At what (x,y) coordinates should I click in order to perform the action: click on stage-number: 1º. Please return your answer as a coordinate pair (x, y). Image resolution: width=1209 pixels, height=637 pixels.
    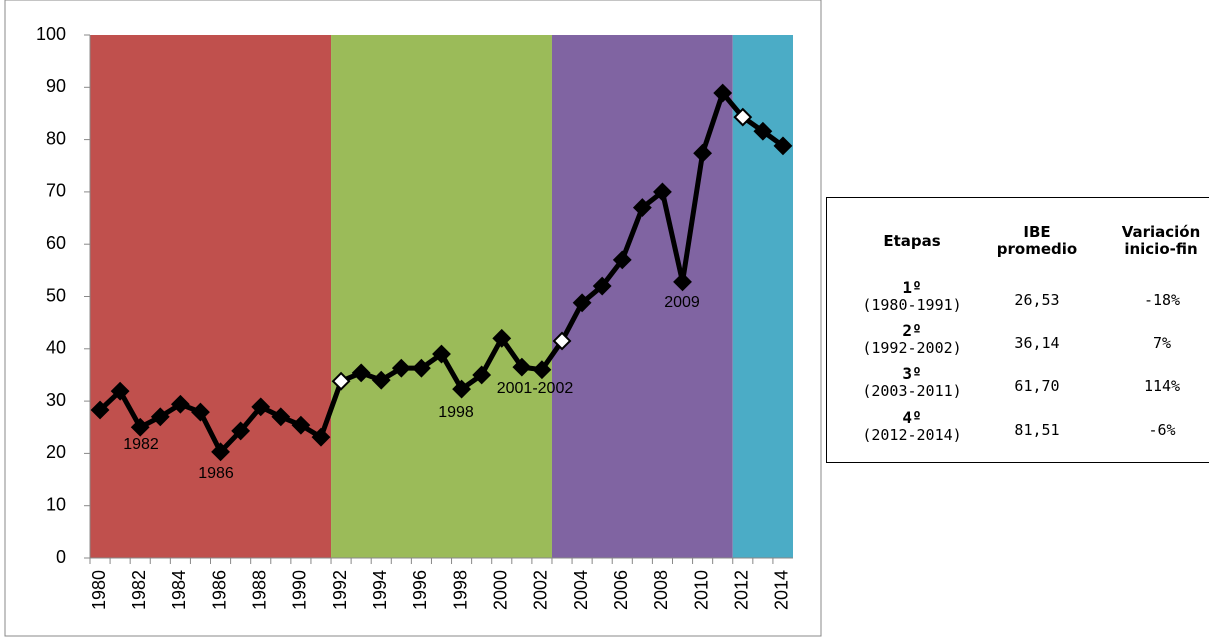
    Looking at the image, I should click on (912, 287).